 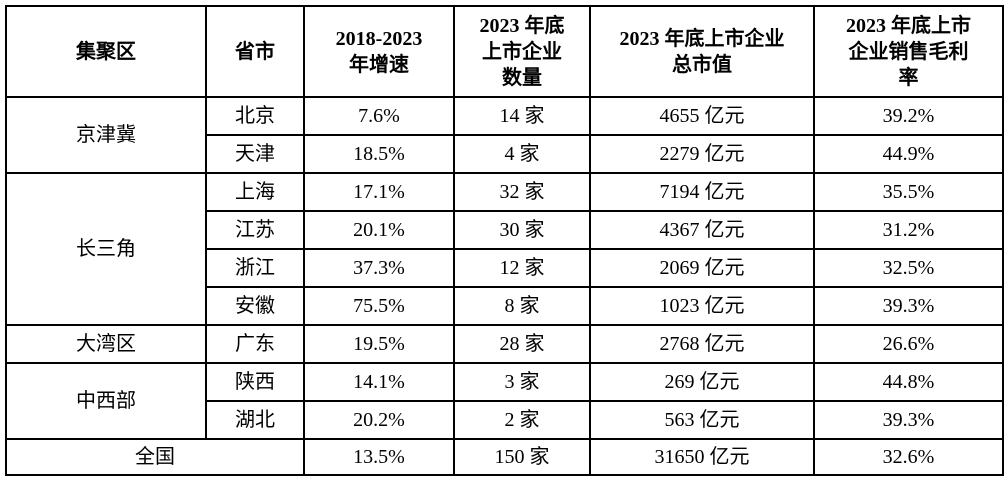 What do you see at coordinates (702, 457) in the screenshot?
I see `market-cap-cell: 31650 亿元` at bounding box center [702, 457].